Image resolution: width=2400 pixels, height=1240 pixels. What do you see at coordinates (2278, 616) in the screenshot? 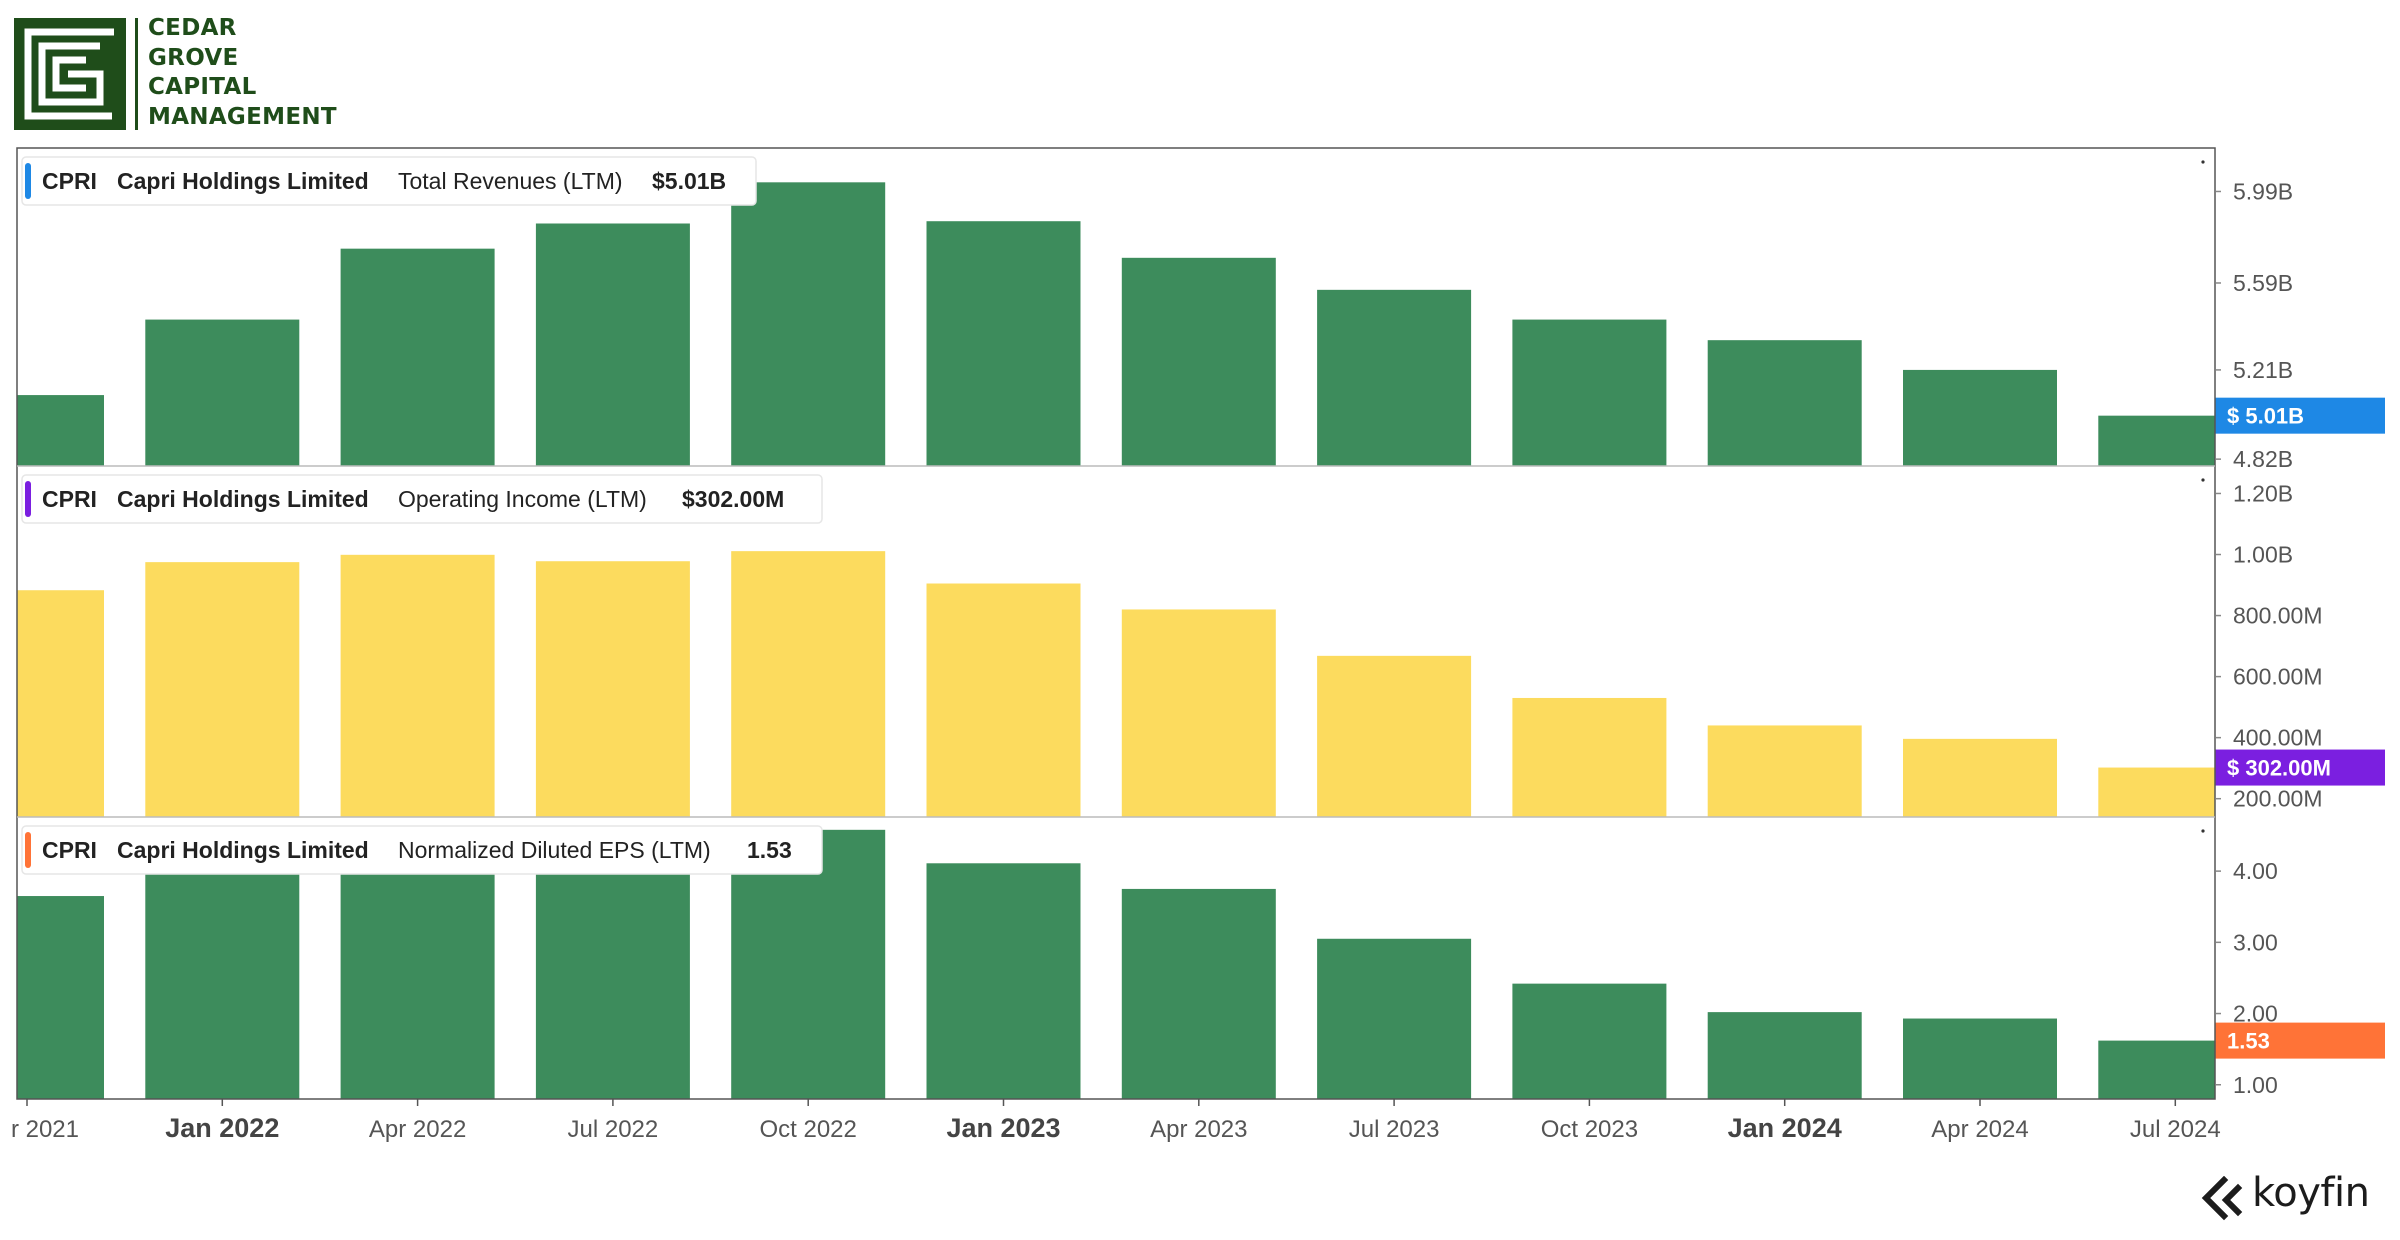
I see `y-tick-label: 800.00M` at bounding box center [2278, 616].